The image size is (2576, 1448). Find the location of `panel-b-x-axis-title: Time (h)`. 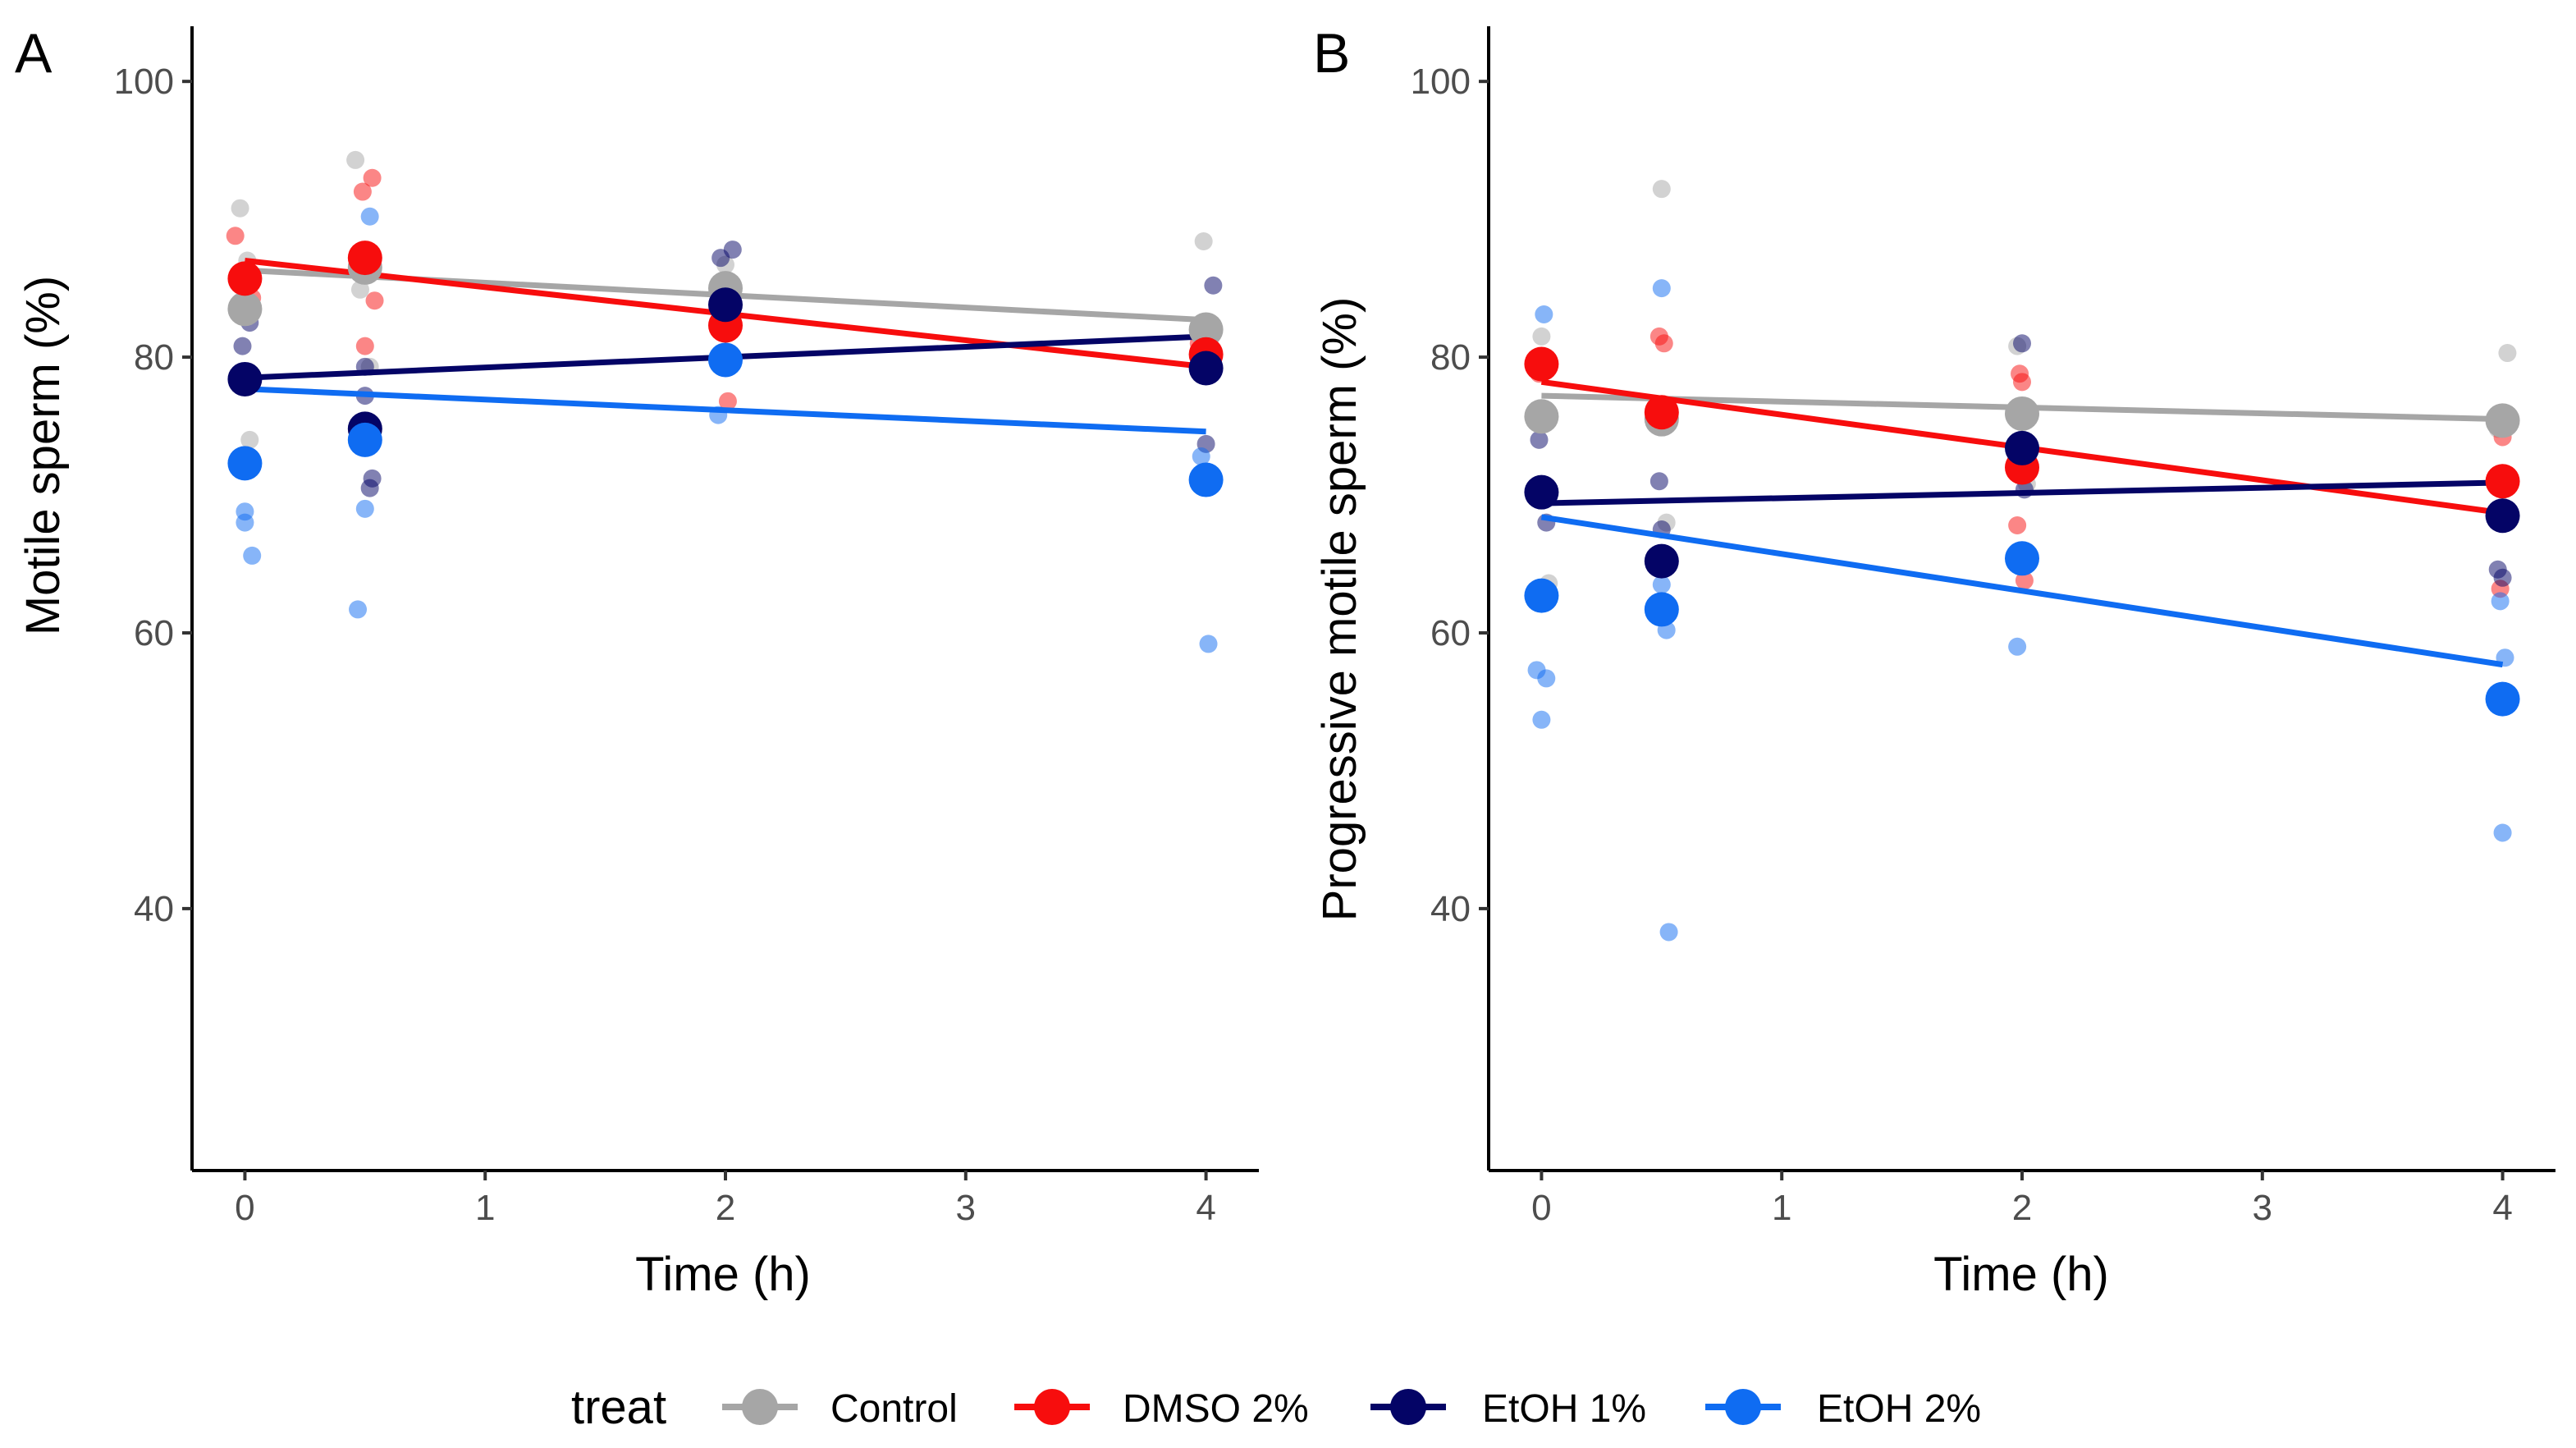

panel-b-x-axis-title: Time (h) is located at coordinates (2021, 1274).